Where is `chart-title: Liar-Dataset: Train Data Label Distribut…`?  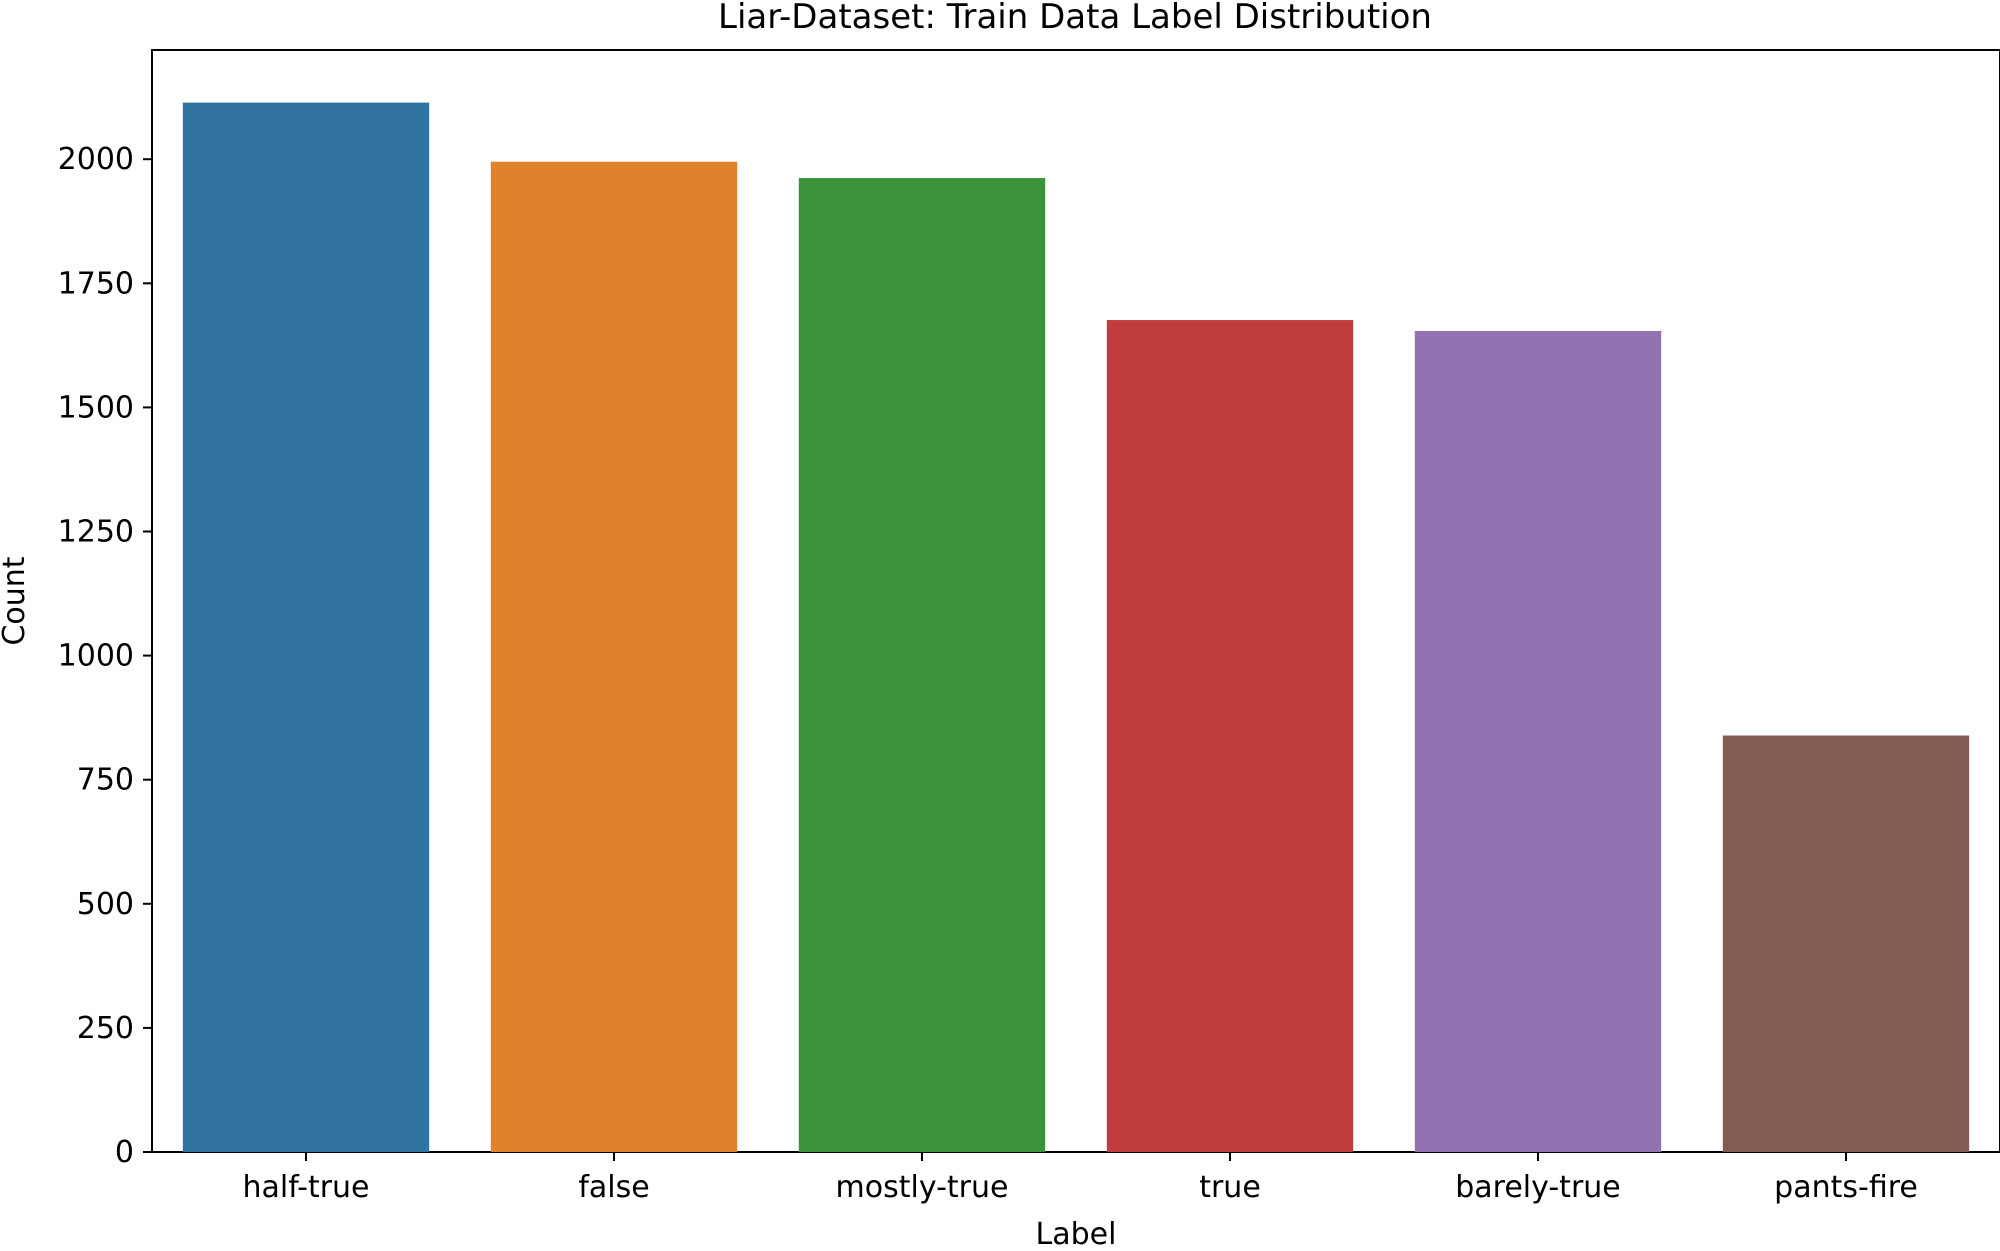 chart-title: Liar-Dataset: Train Data Label Distribut… is located at coordinates (1075, 18).